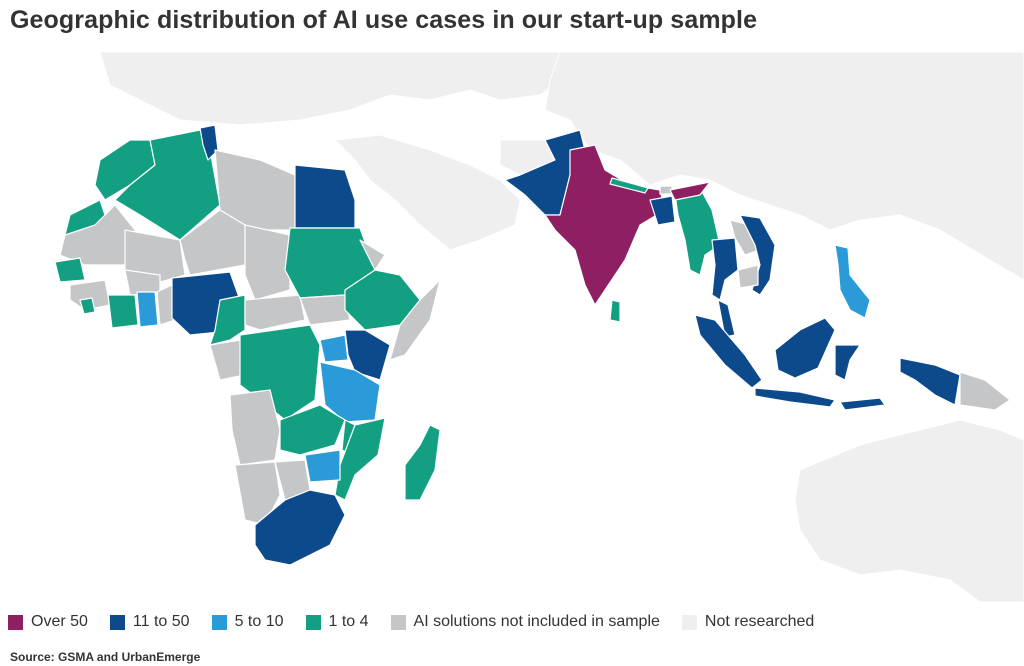 The width and height of the screenshot is (1024, 666). Describe the element at coordinates (334, 348) in the screenshot. I see `uganda-rwanda-region` at that location.